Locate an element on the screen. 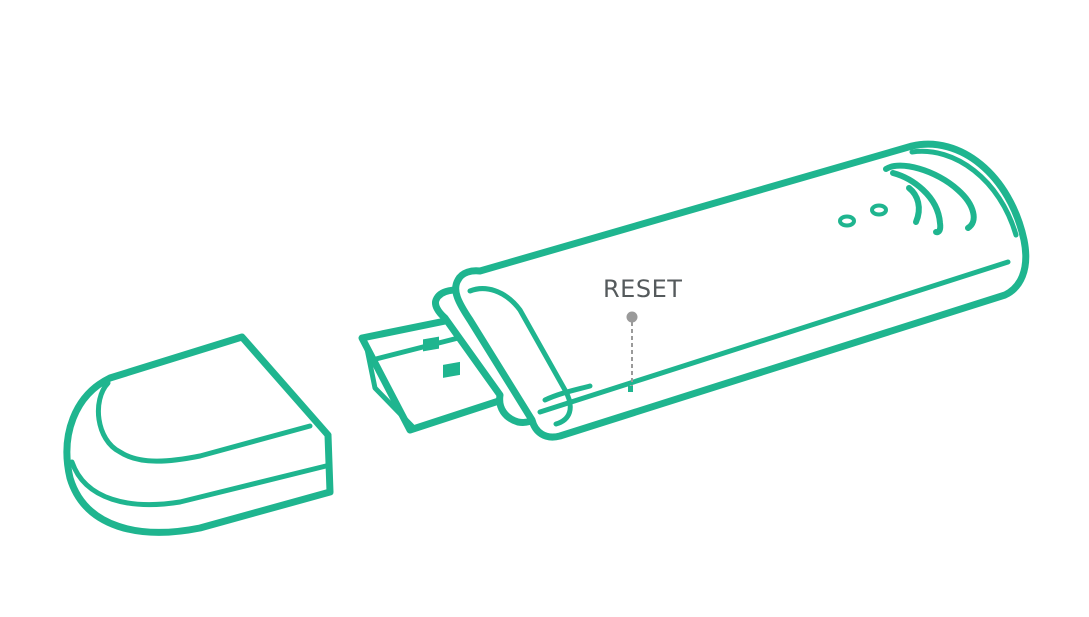 The image size is (1089, 617). wireless-signal-icon is located at coordinates (930, 199).